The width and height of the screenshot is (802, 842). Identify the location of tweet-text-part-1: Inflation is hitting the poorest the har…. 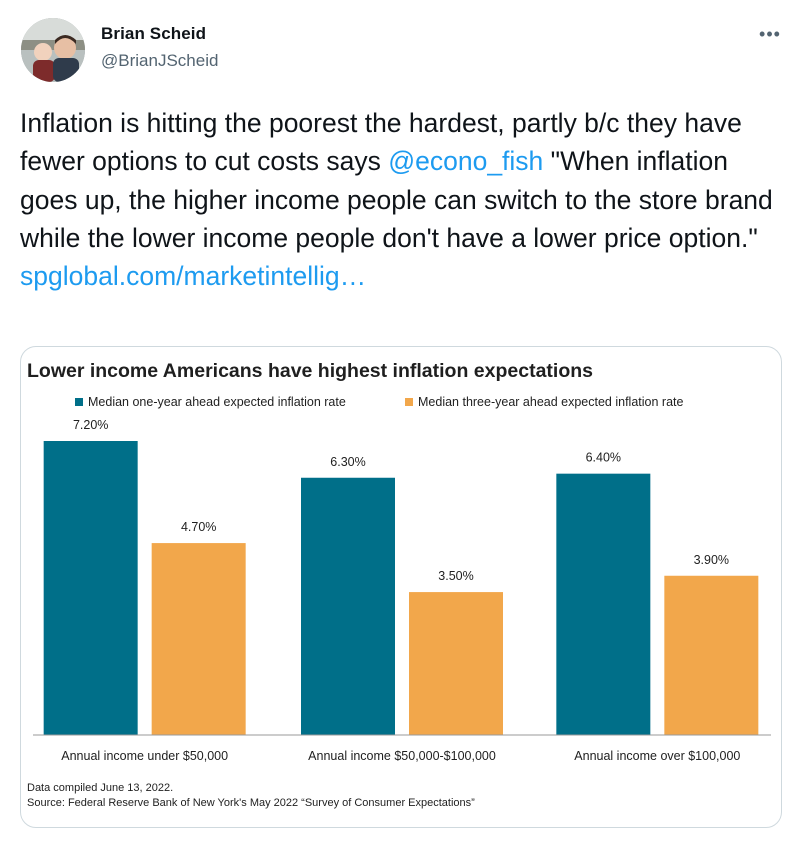
(381, 142).